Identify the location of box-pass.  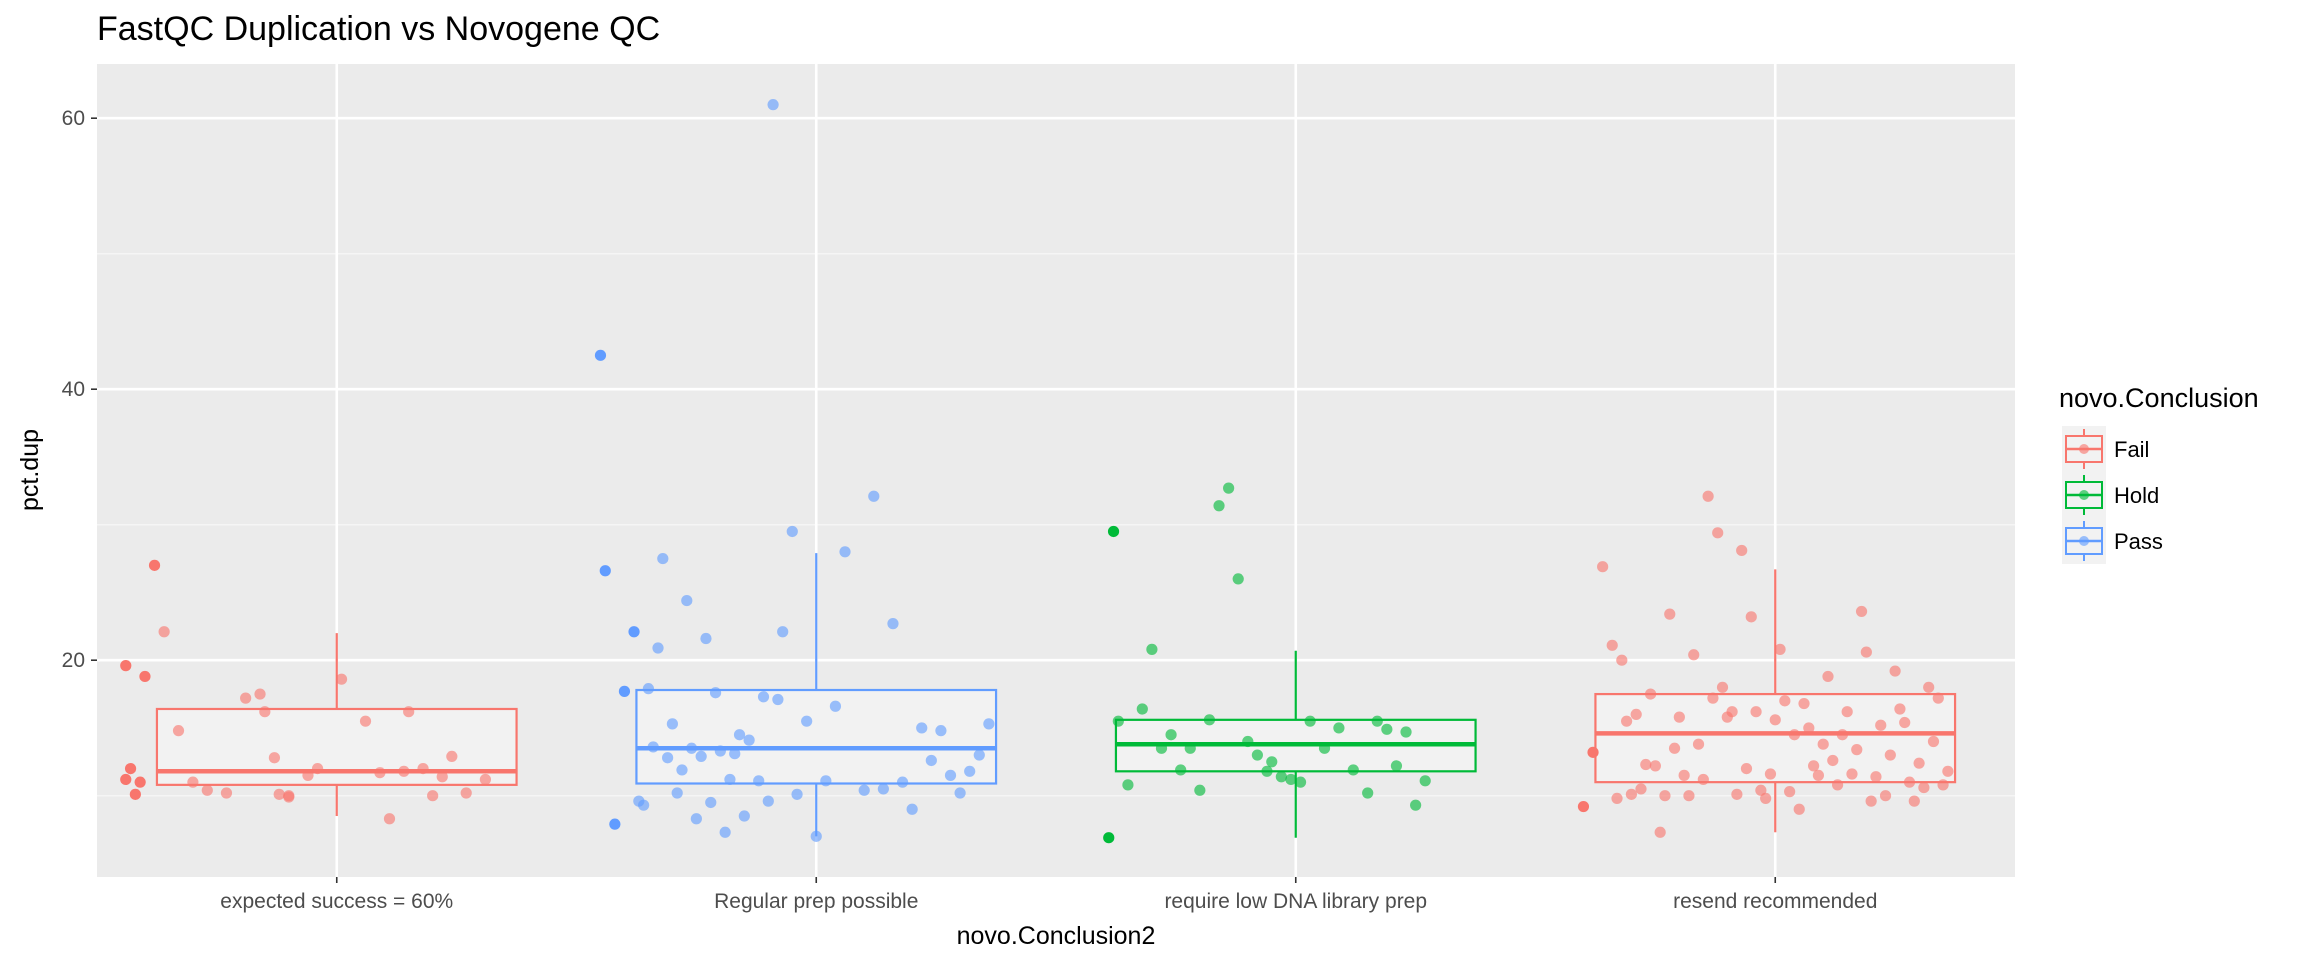
(816, 695).